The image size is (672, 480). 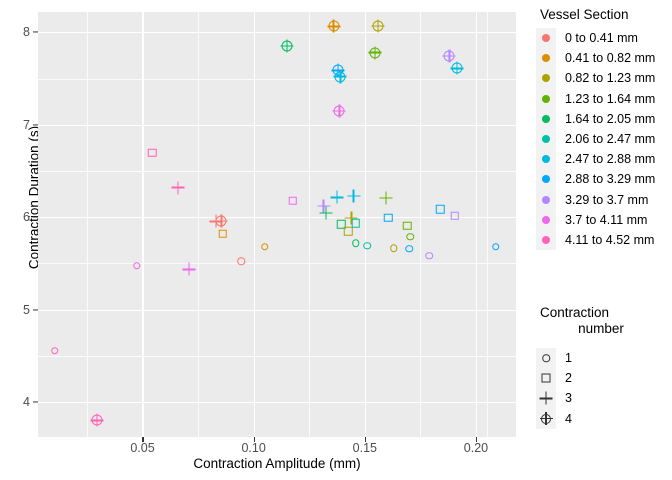 I want to click on shape-legend-item: 3, so click(x=554, y=398).